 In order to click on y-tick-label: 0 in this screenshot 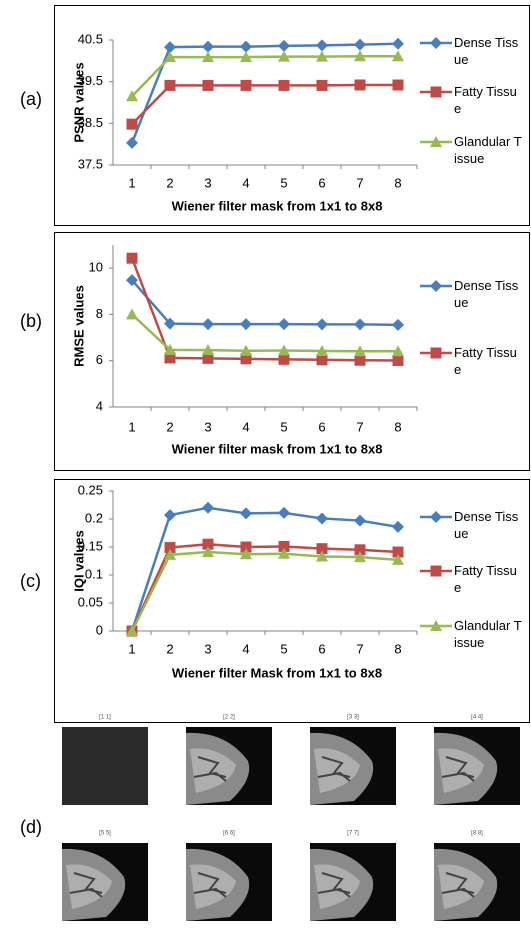, I will do `click(99, 629)`.